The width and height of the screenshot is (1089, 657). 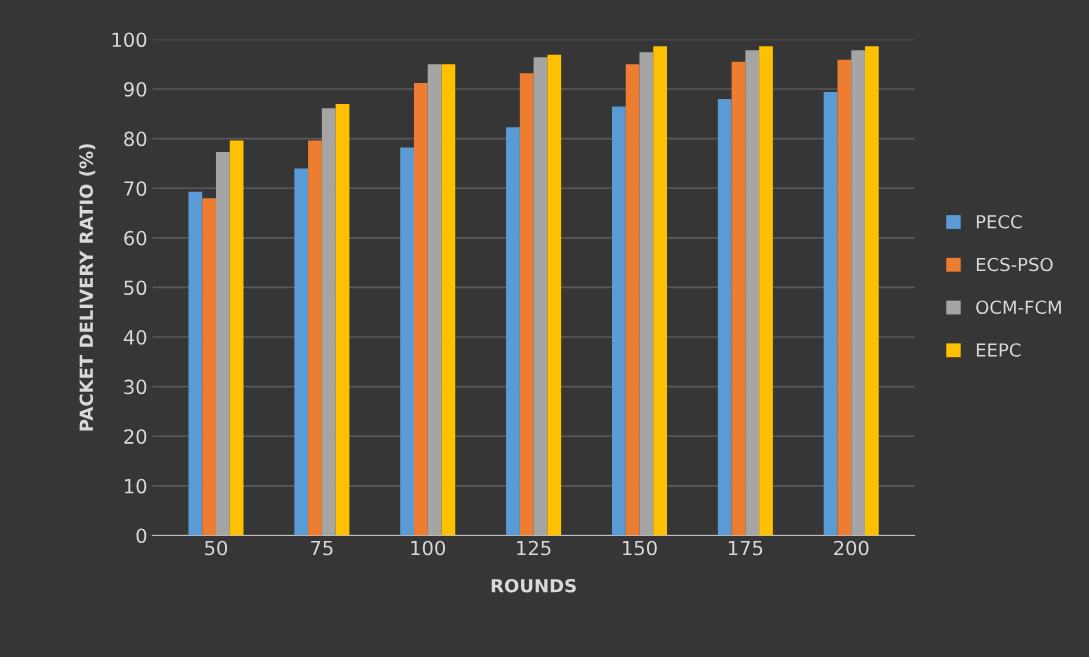 What do you see at coordinates (141, 536) in the screenshot?
I see `y-tick-label: 0` at bounding box center [141, 536].